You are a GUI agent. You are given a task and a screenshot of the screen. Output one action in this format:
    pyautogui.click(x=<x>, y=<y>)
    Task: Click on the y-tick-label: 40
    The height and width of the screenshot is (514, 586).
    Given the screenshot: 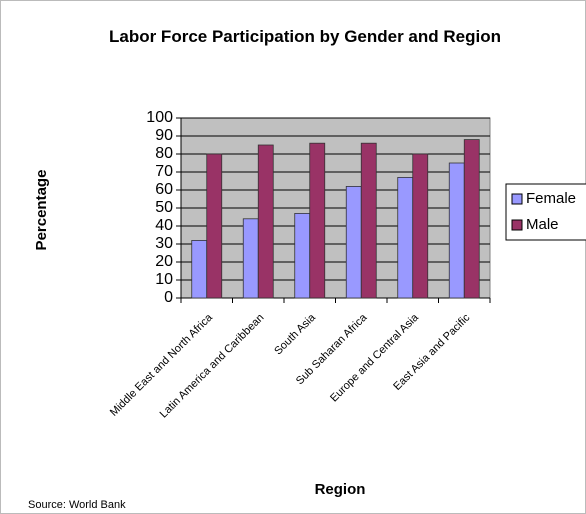 What is the action you would take?
    pyautogui.click(x=164, y=225)
    